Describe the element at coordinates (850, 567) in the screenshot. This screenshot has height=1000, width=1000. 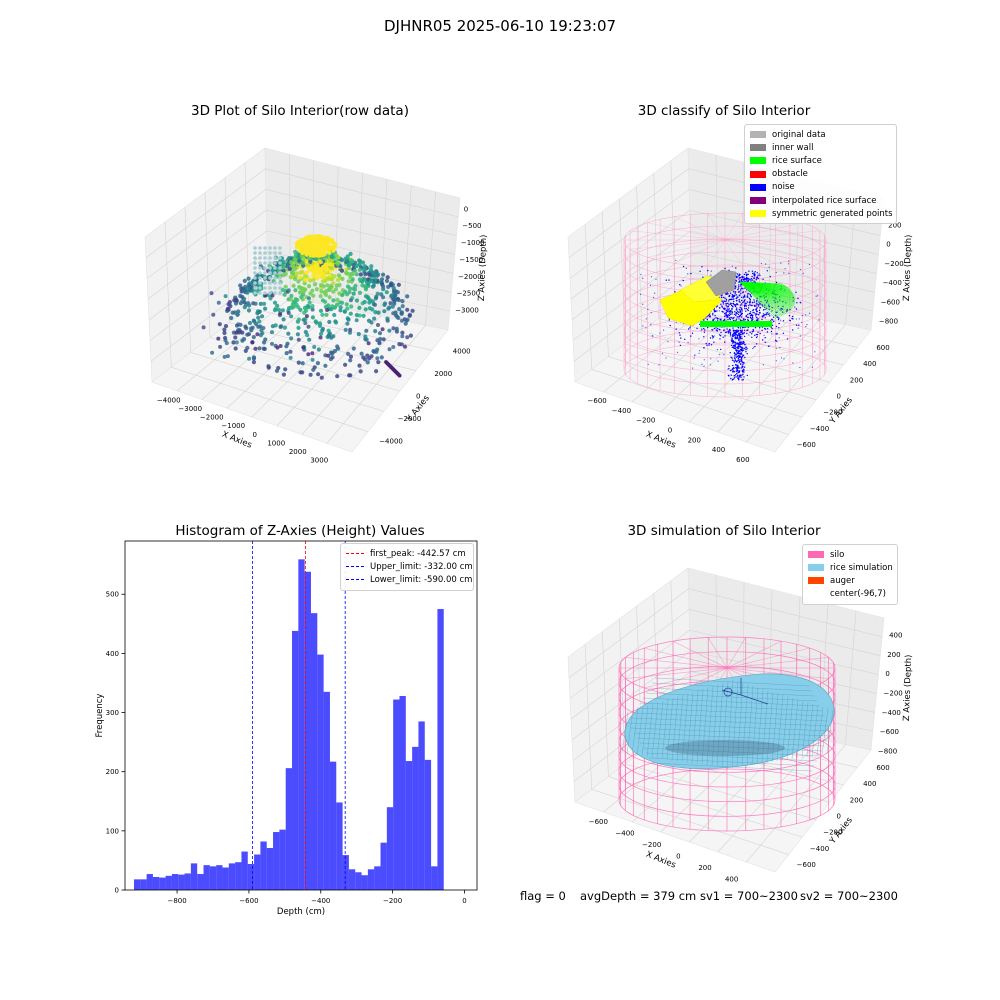
I see `legend-sim-entry: rice simulation` at that location.